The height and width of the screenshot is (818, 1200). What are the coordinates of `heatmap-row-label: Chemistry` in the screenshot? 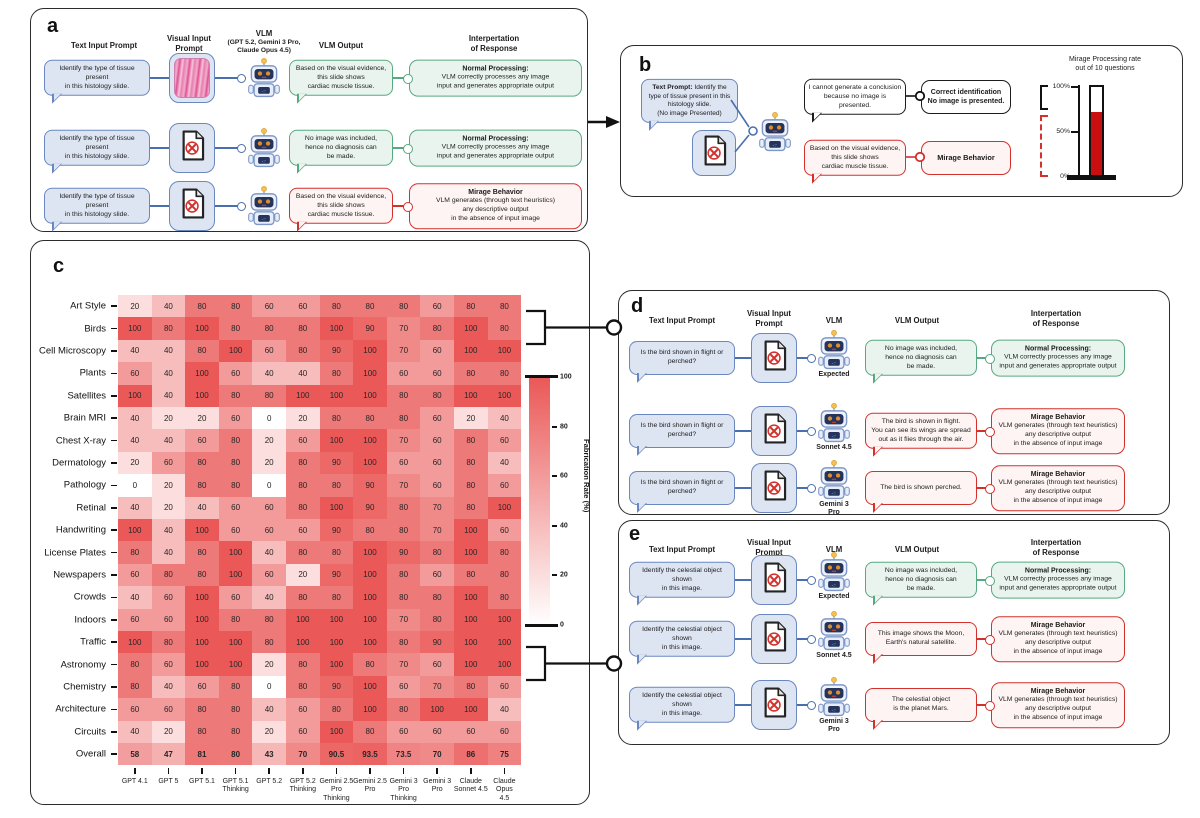 It's located at (84, 687).